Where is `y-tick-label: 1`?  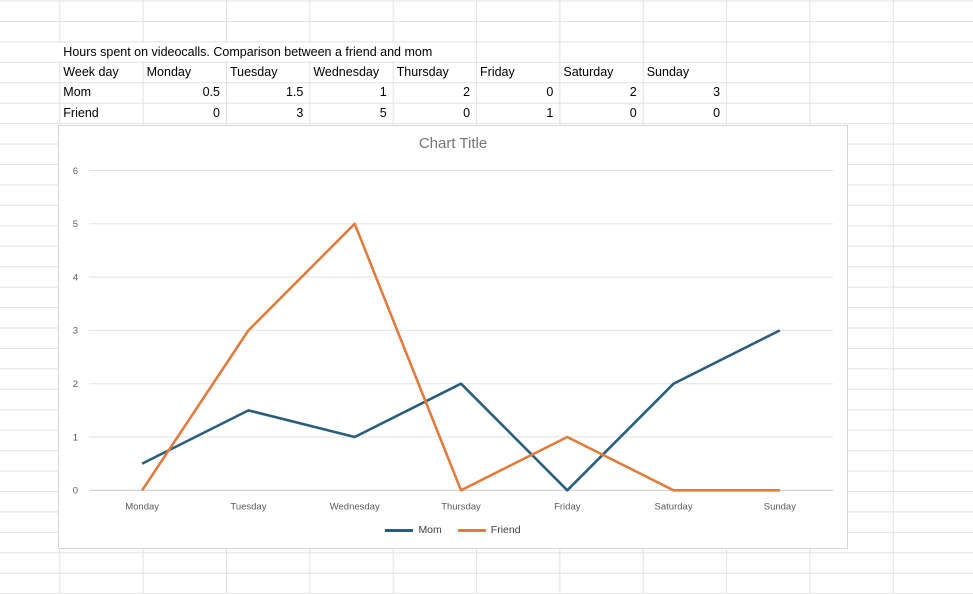 y-tick-label: 1 is located at coordinates (75, 437).